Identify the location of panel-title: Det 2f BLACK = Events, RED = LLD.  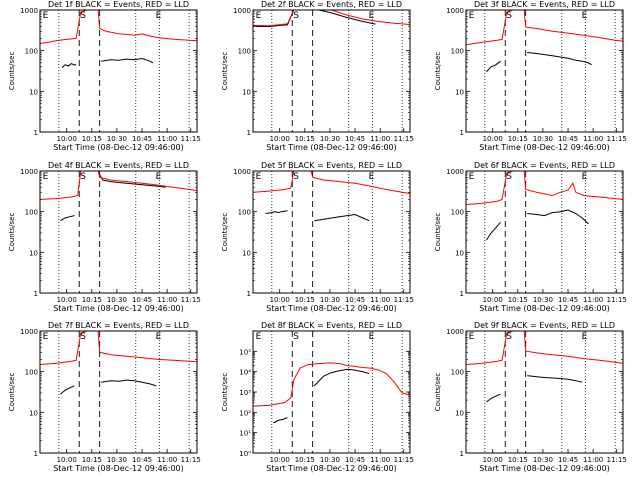
(331, 4).